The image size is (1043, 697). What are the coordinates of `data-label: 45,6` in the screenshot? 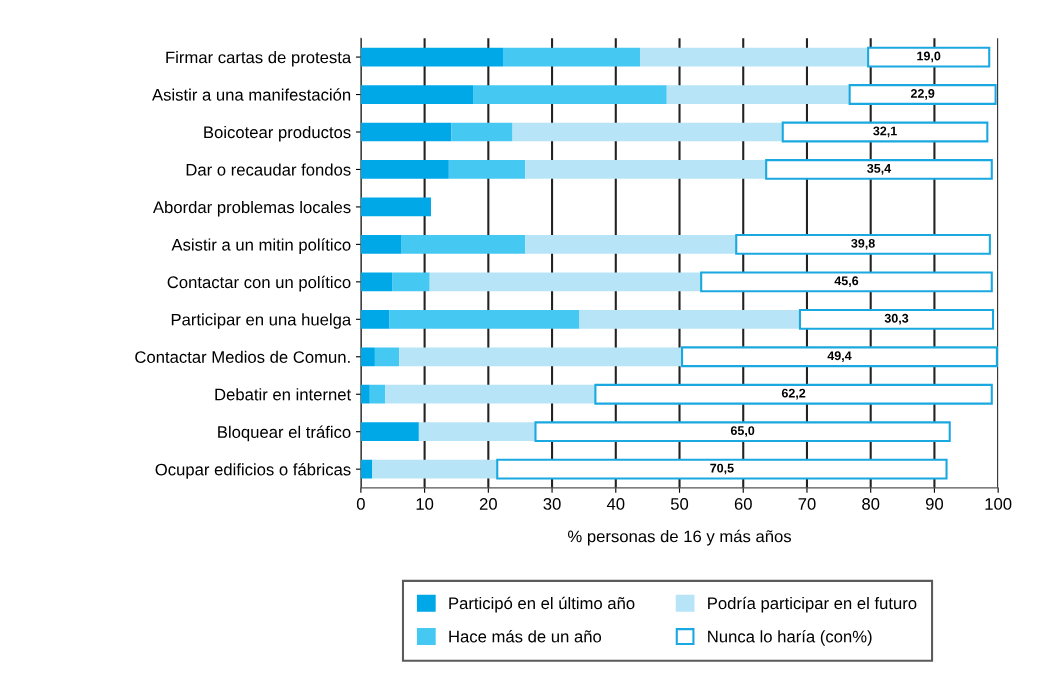 It's located at (846, 282).